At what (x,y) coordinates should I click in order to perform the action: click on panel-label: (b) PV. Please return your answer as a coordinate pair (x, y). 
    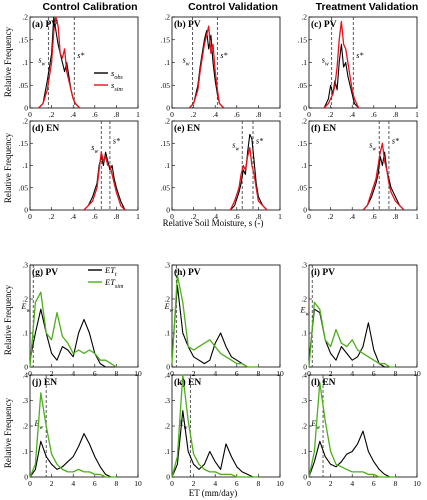
    Looking at the image, I should click on (187, 24).